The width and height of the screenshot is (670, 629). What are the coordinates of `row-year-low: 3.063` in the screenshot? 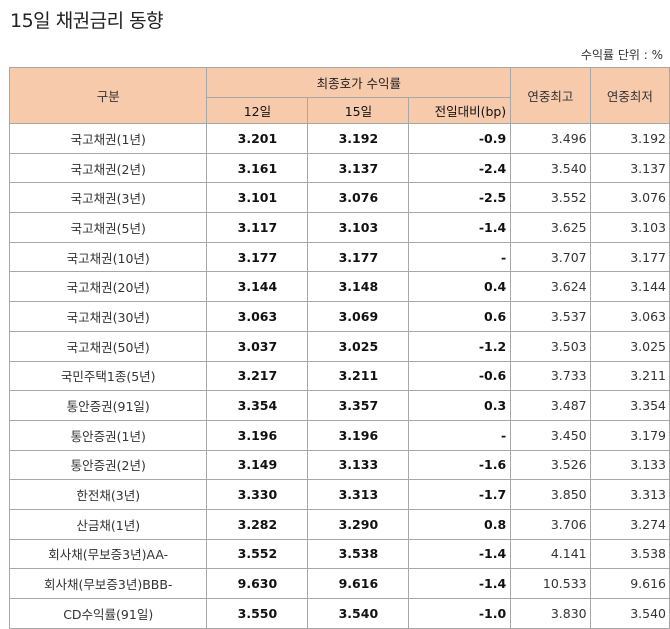 It's located at (629, 316).